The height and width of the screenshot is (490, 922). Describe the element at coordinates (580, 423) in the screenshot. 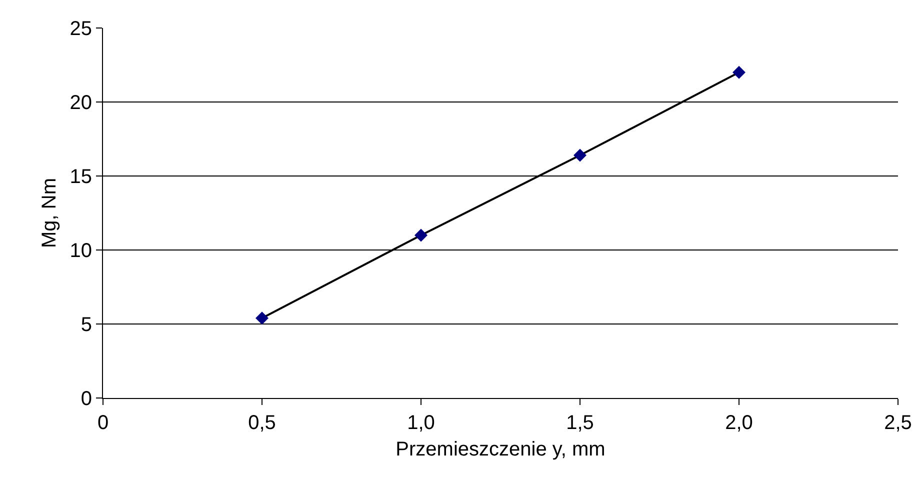

I see `x-tick-label: 1,5` at that location.